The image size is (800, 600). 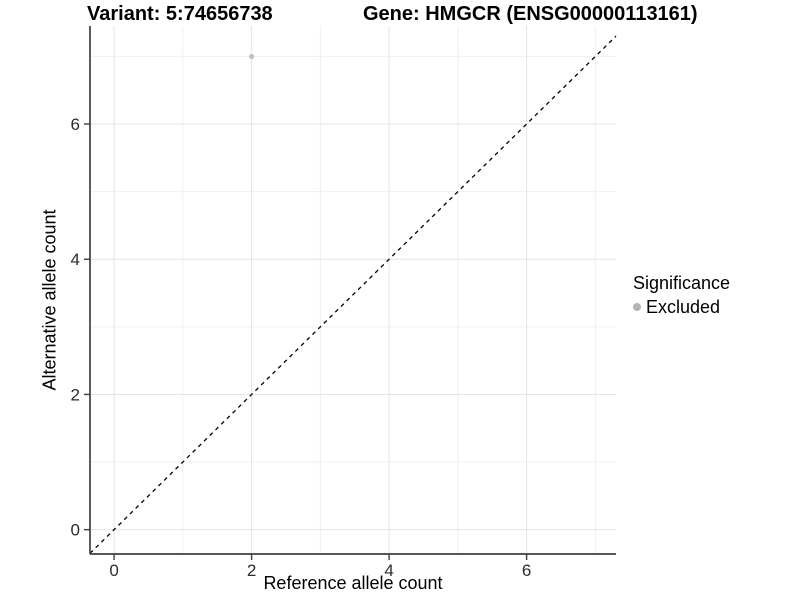 I want to click on plot-title-variant: Variant: 5:74656738, so click(x=180, y=14).